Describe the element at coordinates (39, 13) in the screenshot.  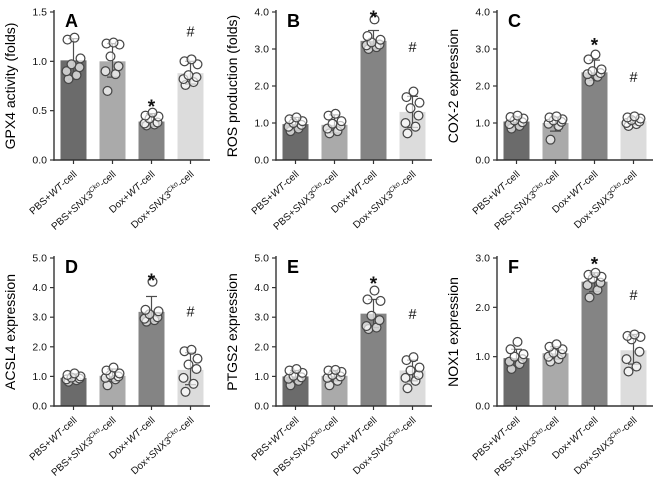
I see `y-tick-label: 1.5` at that location.